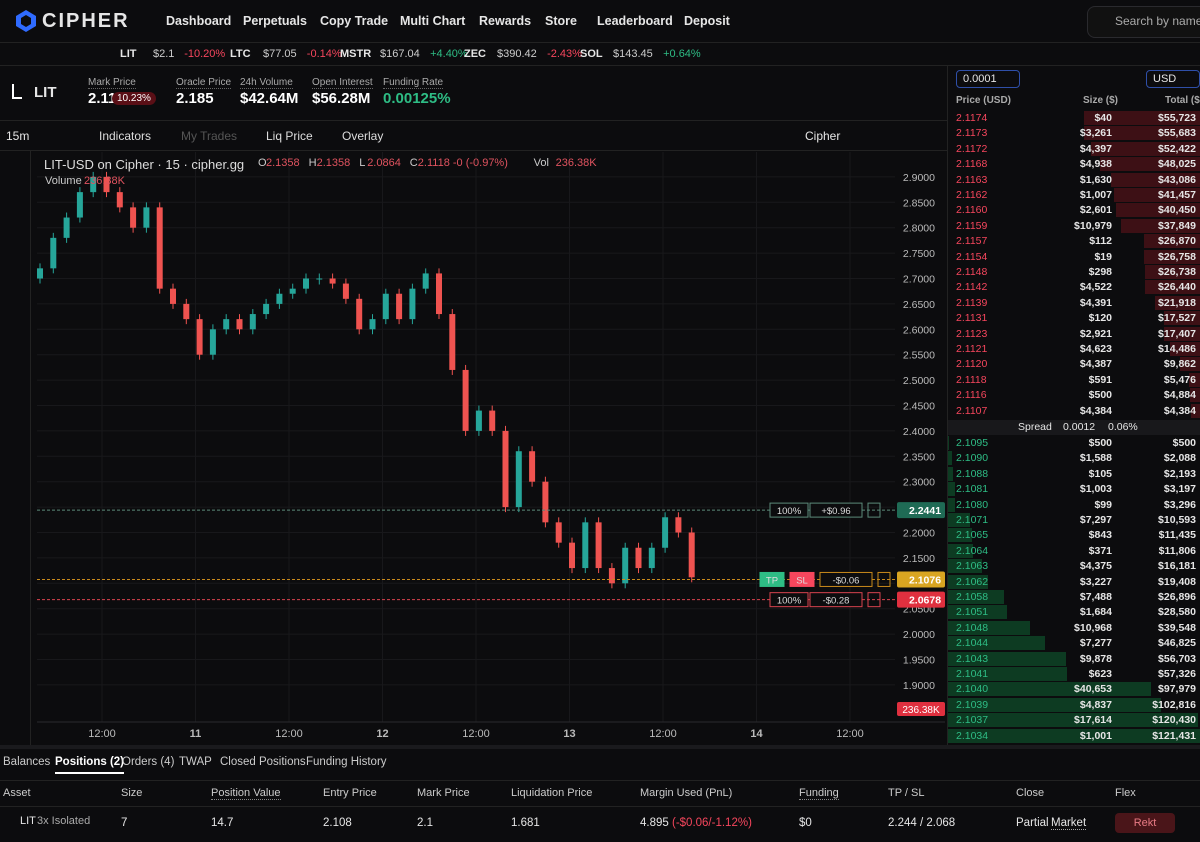 The width and height of the screenshot is (1200, 842). I want to click on ob-price: 2.1121, so click(972, 349).